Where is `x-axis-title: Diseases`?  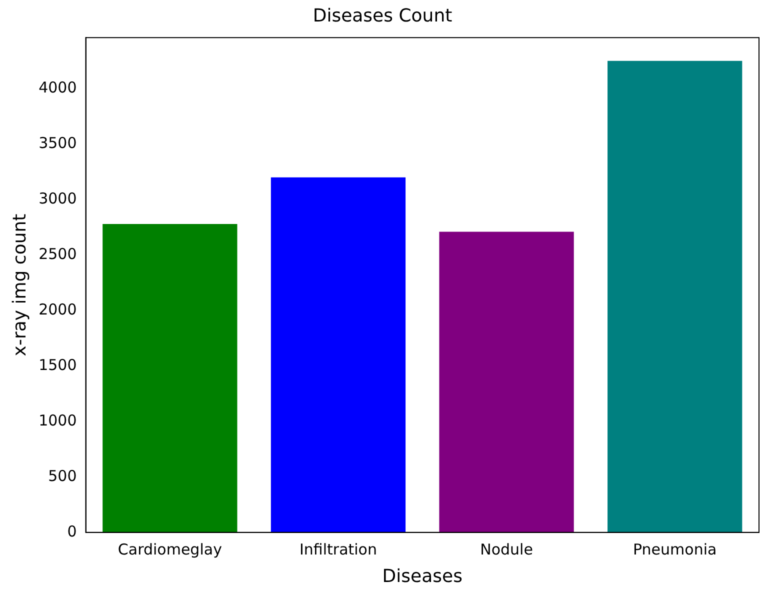
x-axis-title: Diseases is located at coordinates (422, 576).